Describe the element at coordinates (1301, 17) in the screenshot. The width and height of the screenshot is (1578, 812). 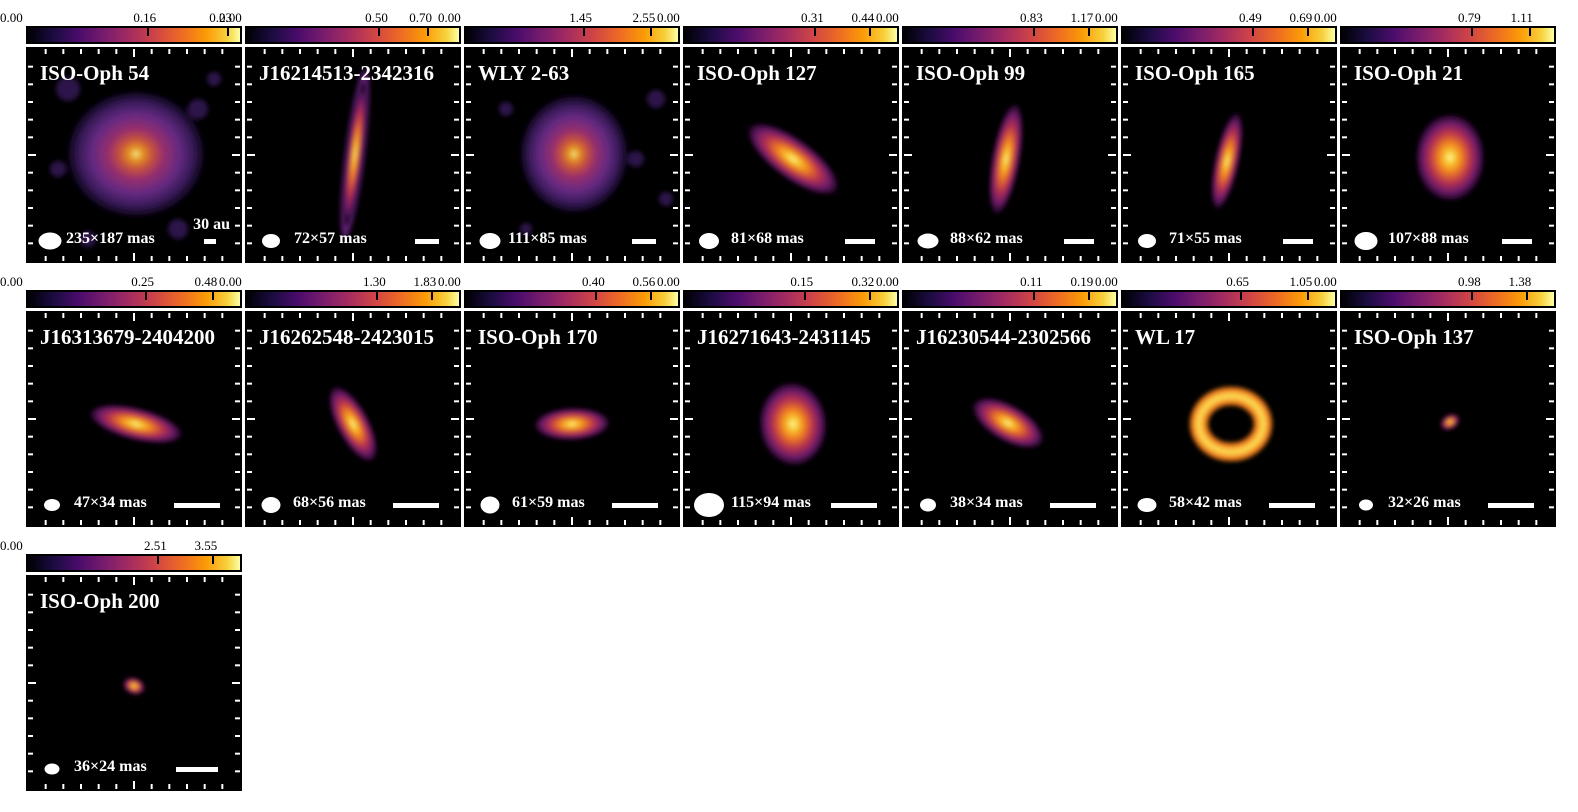
I see `colorbar-max-label: 0.69` at that location.